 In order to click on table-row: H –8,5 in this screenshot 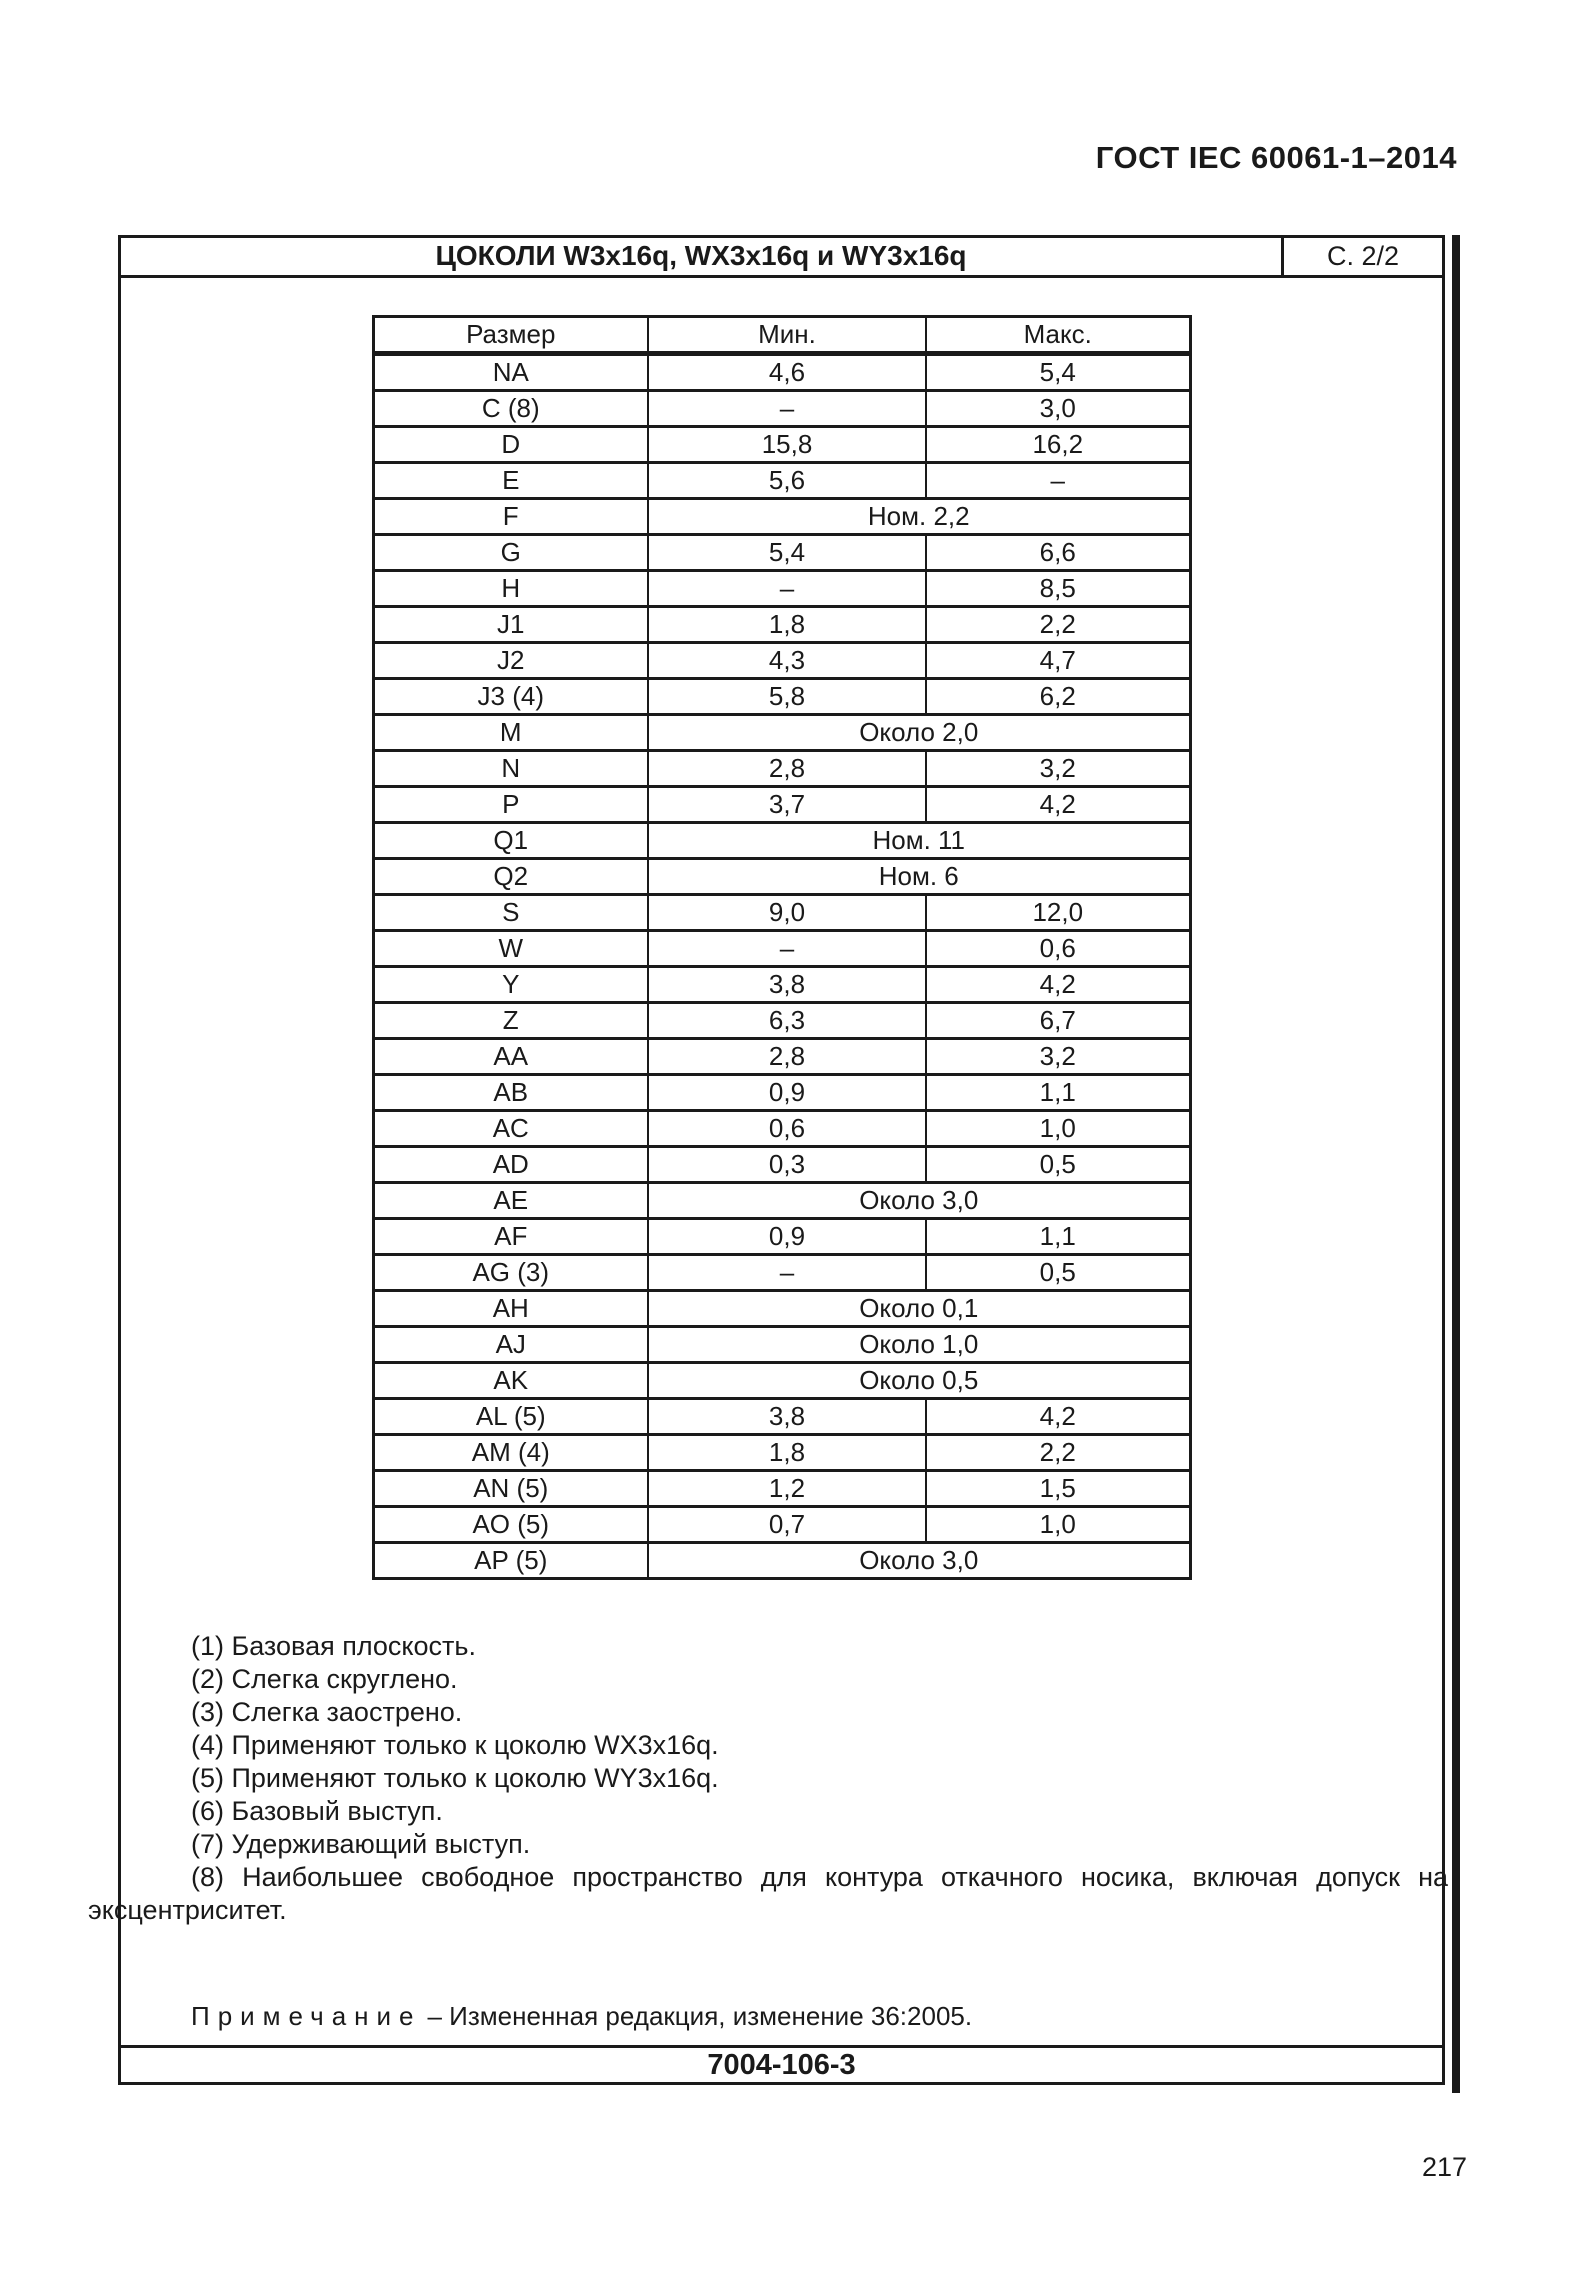, I will do `click(781, 588)`.